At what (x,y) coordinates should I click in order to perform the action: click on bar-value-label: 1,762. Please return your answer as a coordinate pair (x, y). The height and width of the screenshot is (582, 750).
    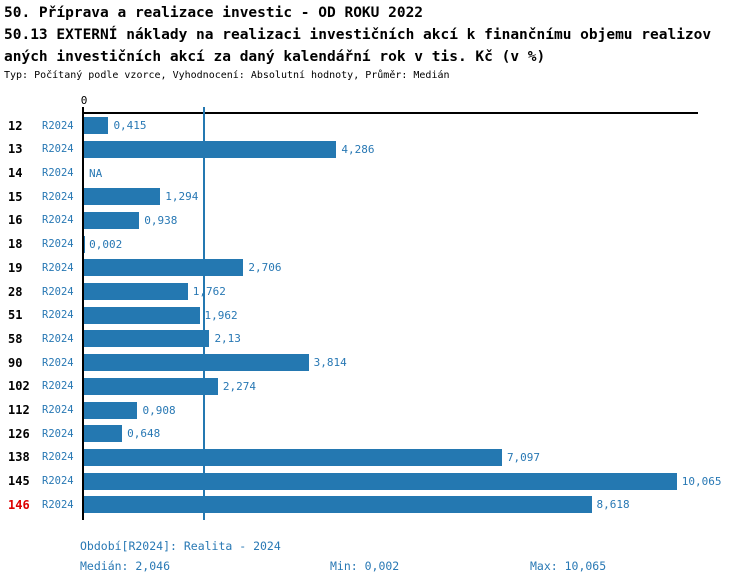
    Looking at the image, I should click on (209, 292).